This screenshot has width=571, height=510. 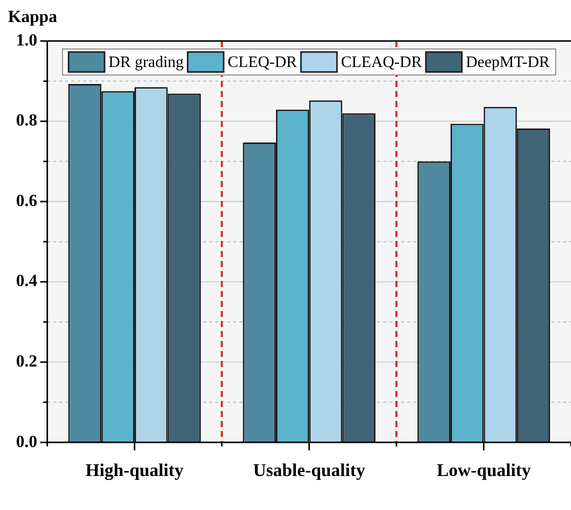 I want to click on legend-label: CLEQ-DR, so click(x=263, y=63).